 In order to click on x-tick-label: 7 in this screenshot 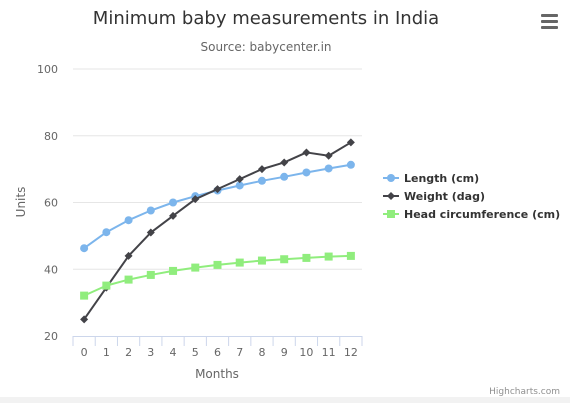, I will do `click(239, 352)`.